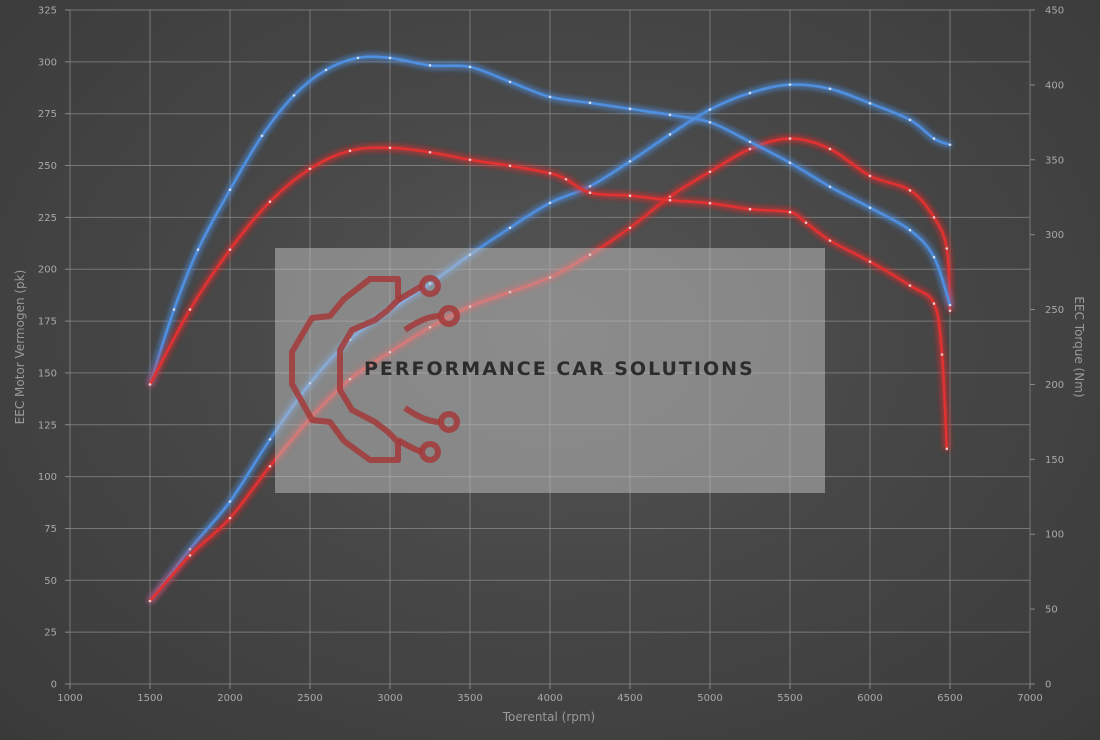  Describe the element at coordinates (47, 348) in the screenshot. I see `left-axis-ticks: 0 25 50 75 100 125 150 175 200 225 250 275 300 325` at that location.